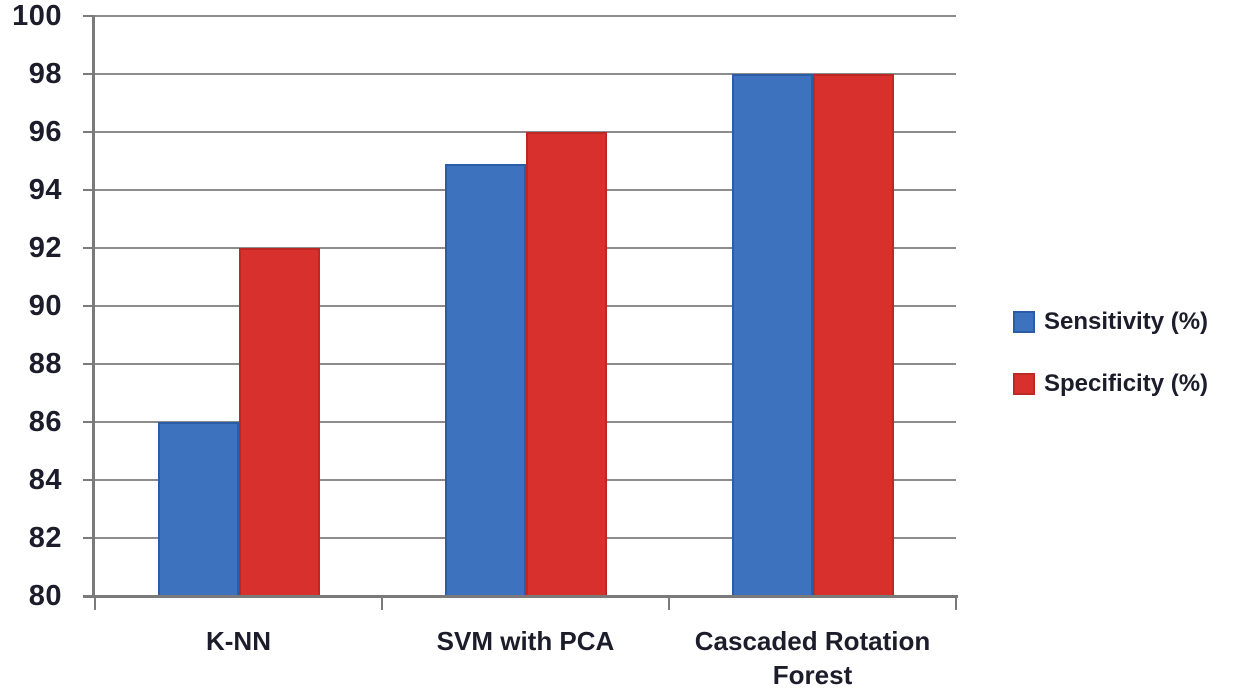 This screenshot has width=1250, height=700. Describe the element at coordinates (1126, 321) in the screenshot. I see `legend-label: Sensitivity (%)` at that location.